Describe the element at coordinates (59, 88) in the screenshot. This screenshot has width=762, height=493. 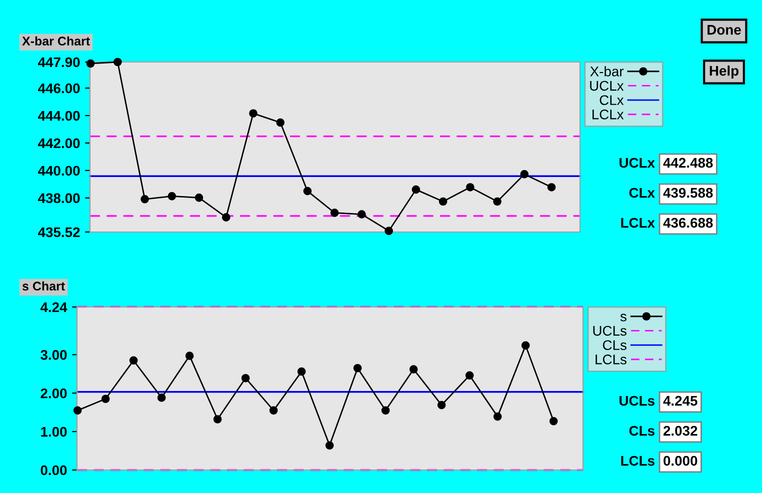
I see `y-tick-label: 446.00` at that location.